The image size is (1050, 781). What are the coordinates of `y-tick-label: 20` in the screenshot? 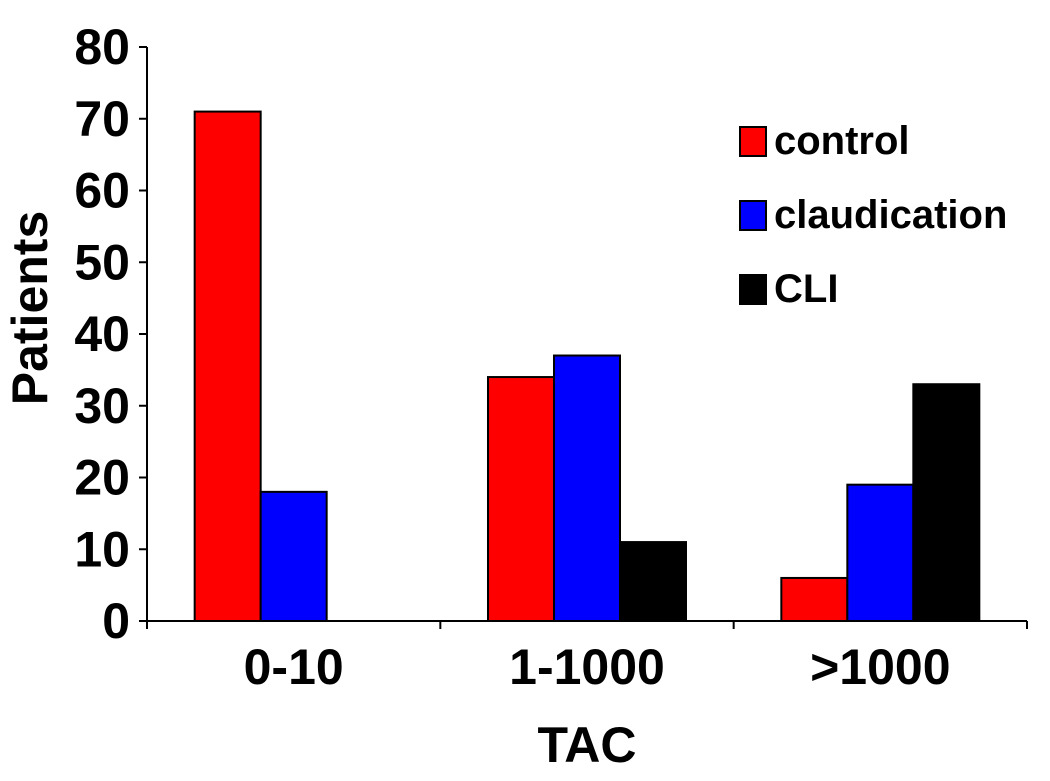 It's located at (102, 478).